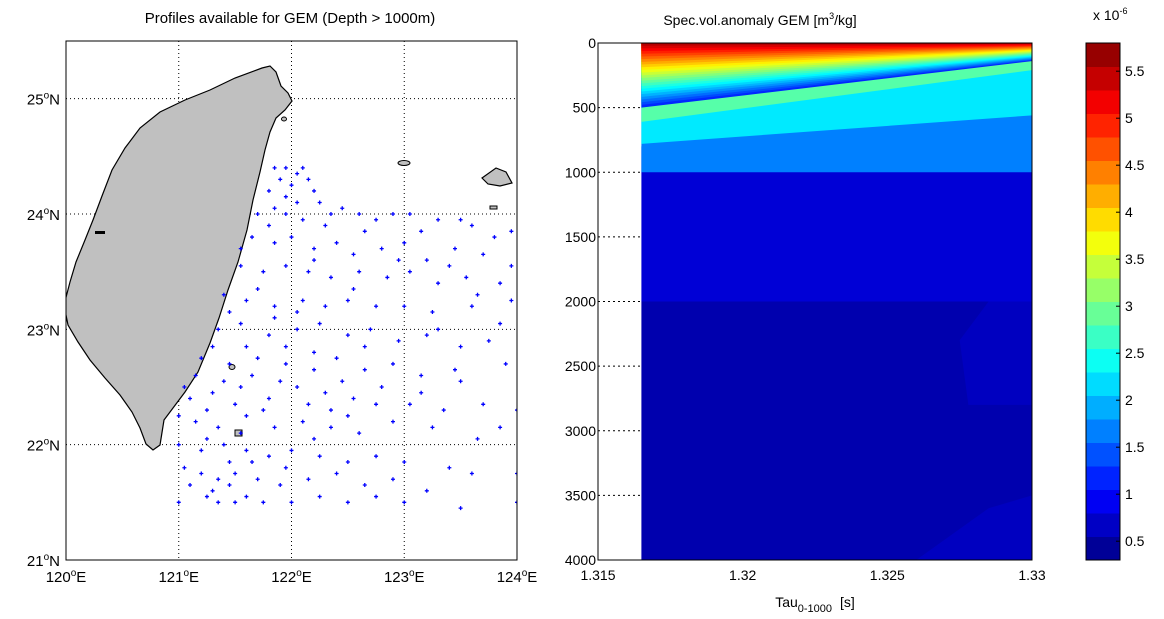 The width and height of the screenshot is (1164, 619). I want to click on section-y-tick-label: 2000, so click(580, 302).